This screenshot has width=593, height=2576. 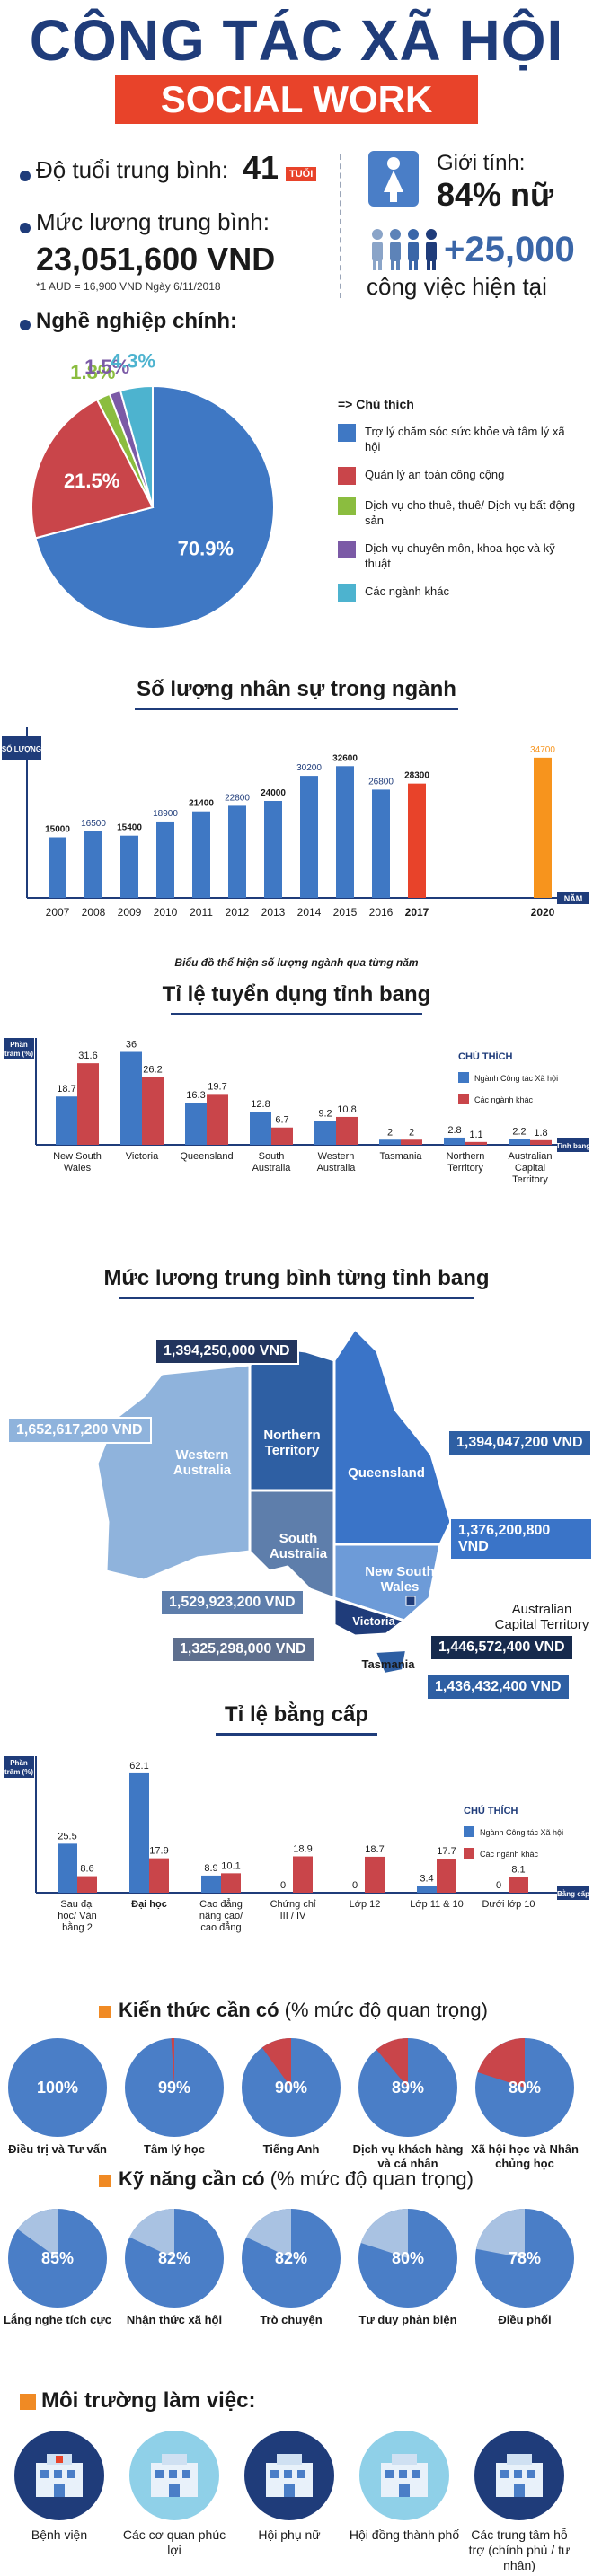 I want to click on bar-value-label: 8.6, so click(x=86, y=1869).